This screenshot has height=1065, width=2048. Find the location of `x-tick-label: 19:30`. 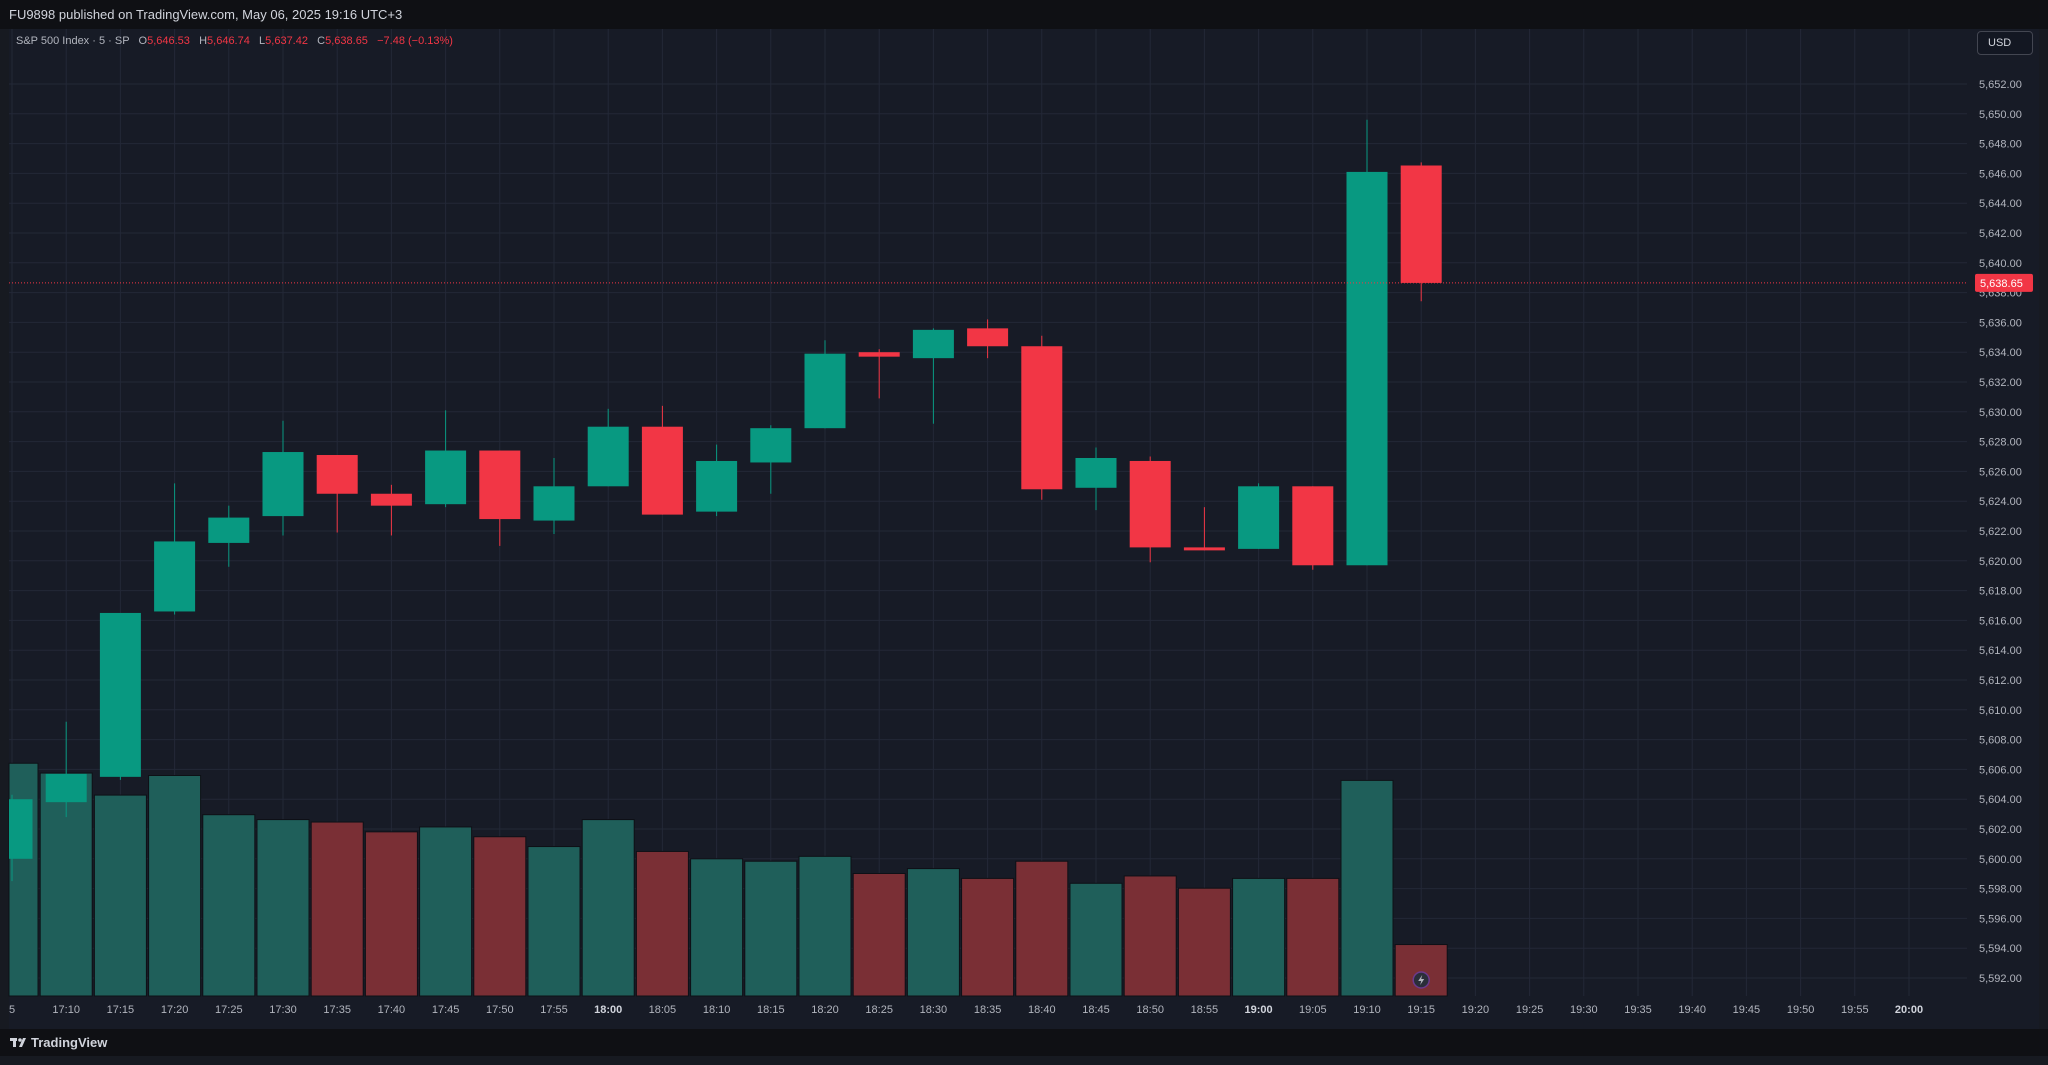

x-tick-label: 19:30 is located at coordinates (1584, 1010).